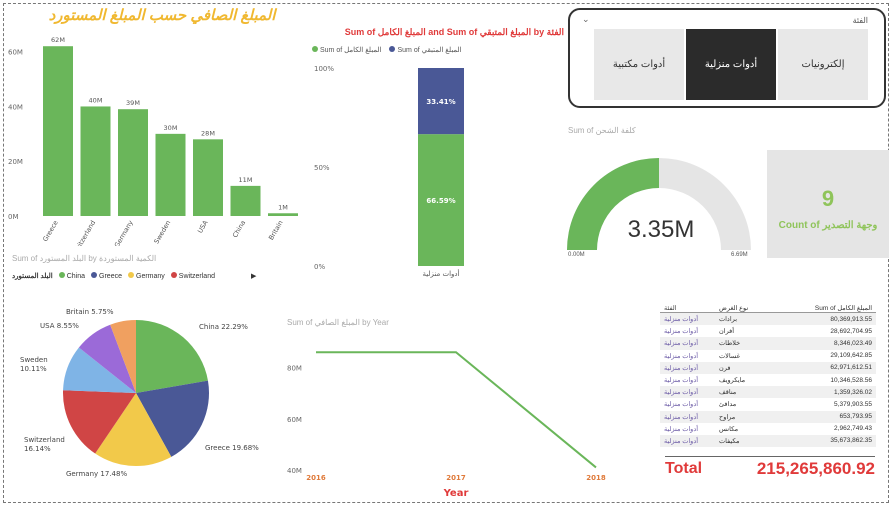  What do you see at coordinates (133, 162) in the screenshot?
I see `bar-germany` at bounding box center [133, 162].